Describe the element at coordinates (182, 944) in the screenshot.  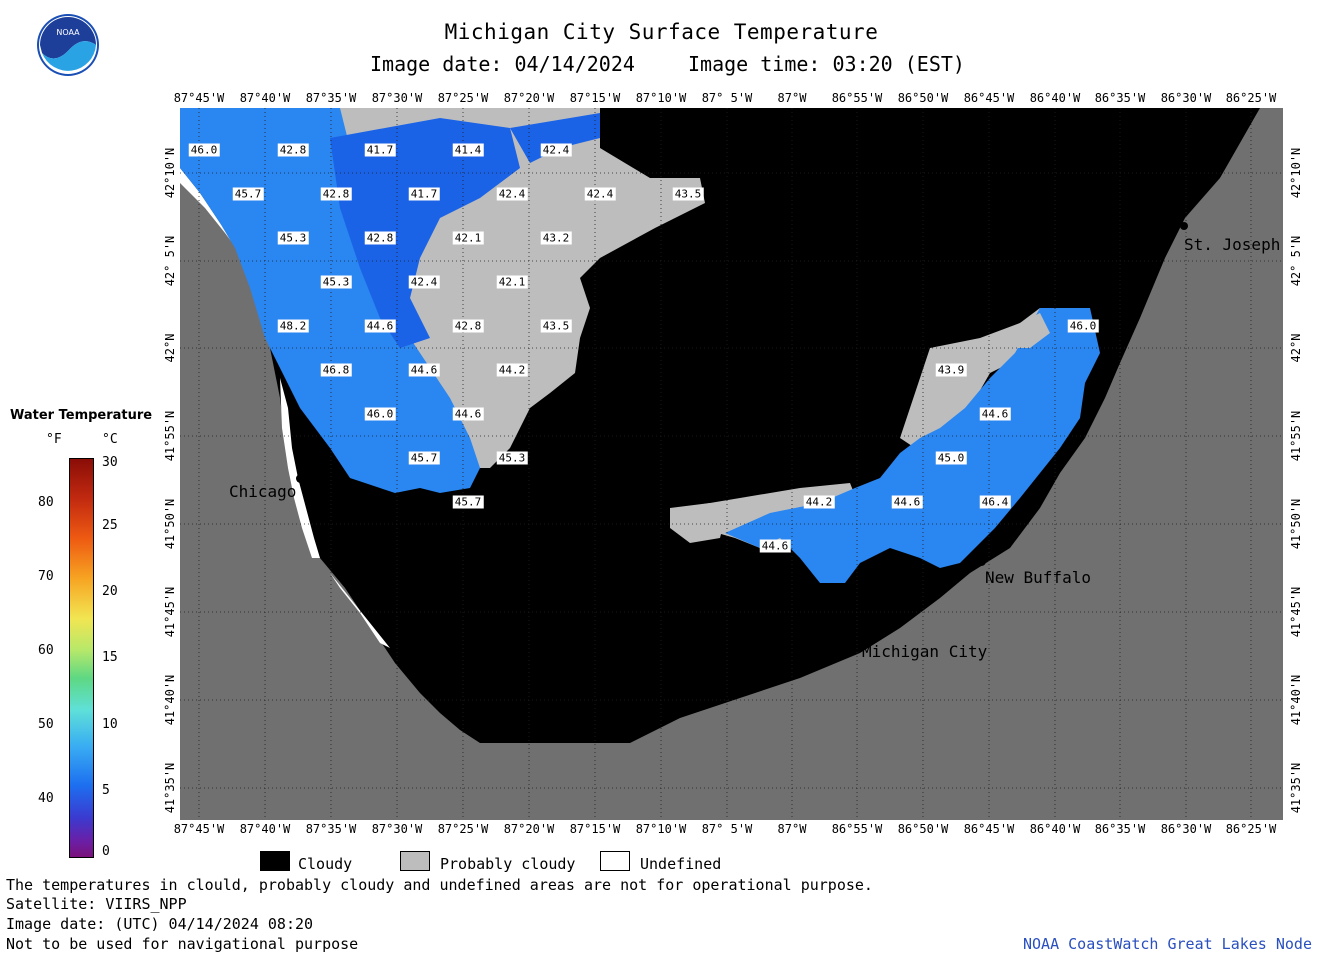
I see `footer-navigation-warning: Not to be used for navigational purpose` at that location.